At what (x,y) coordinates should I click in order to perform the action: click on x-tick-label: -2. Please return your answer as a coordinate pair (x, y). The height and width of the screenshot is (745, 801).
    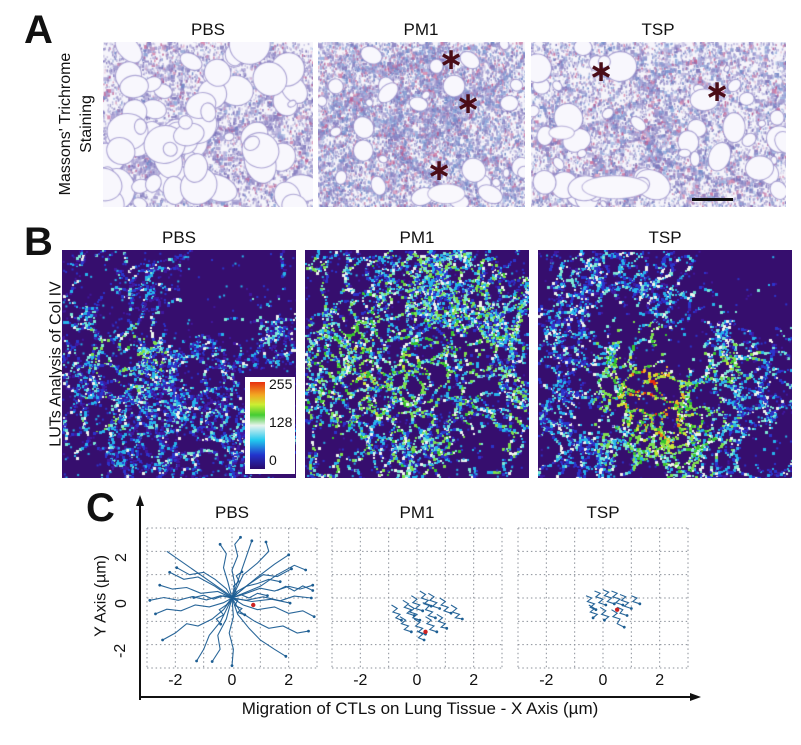
    Looking at the image, I should click on (546, 680).